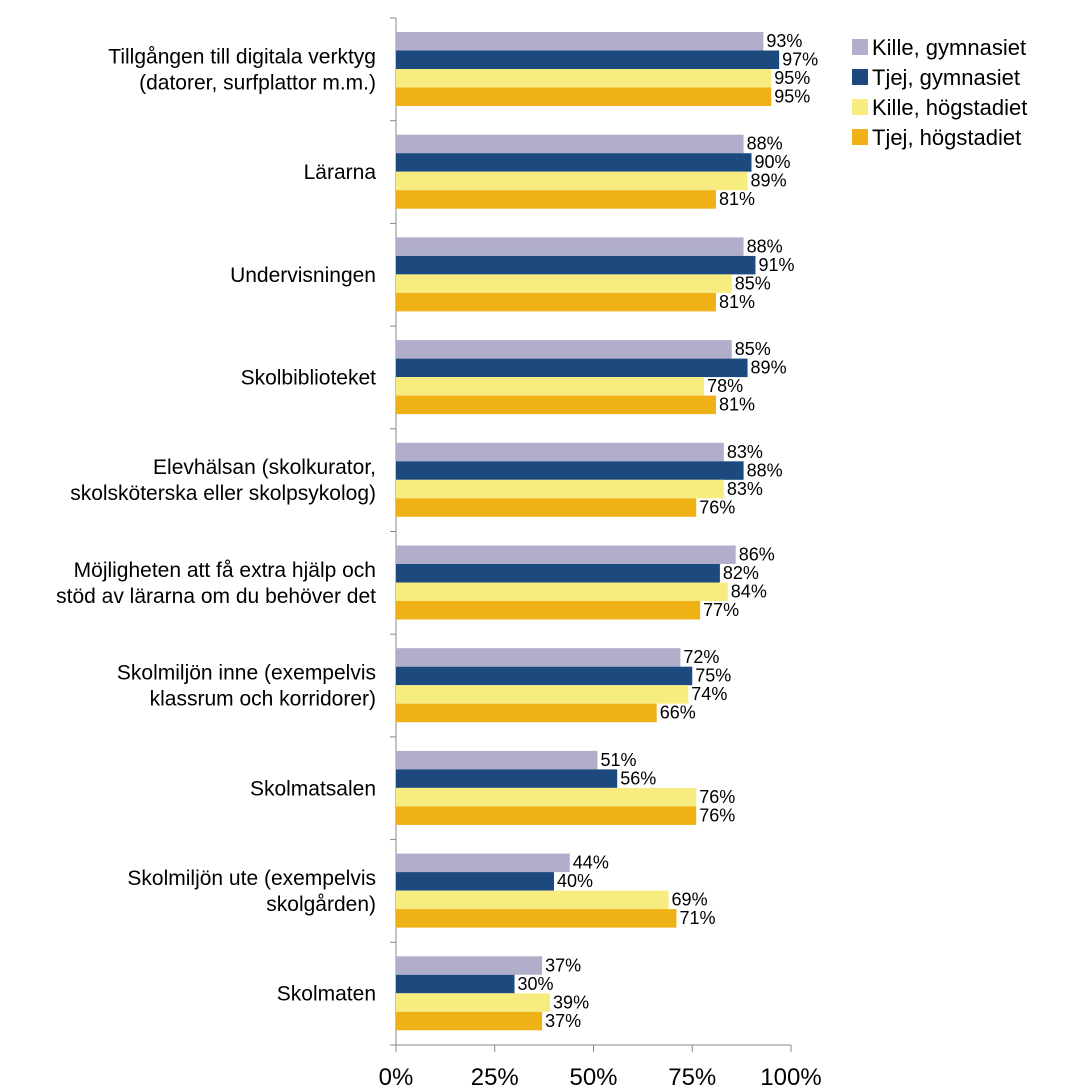 The image size is (1066, 1088). Describe the element at coordinates (946, 77) in the screenshot. I see `legend-label: Tjej, gymnasiet` at that location.